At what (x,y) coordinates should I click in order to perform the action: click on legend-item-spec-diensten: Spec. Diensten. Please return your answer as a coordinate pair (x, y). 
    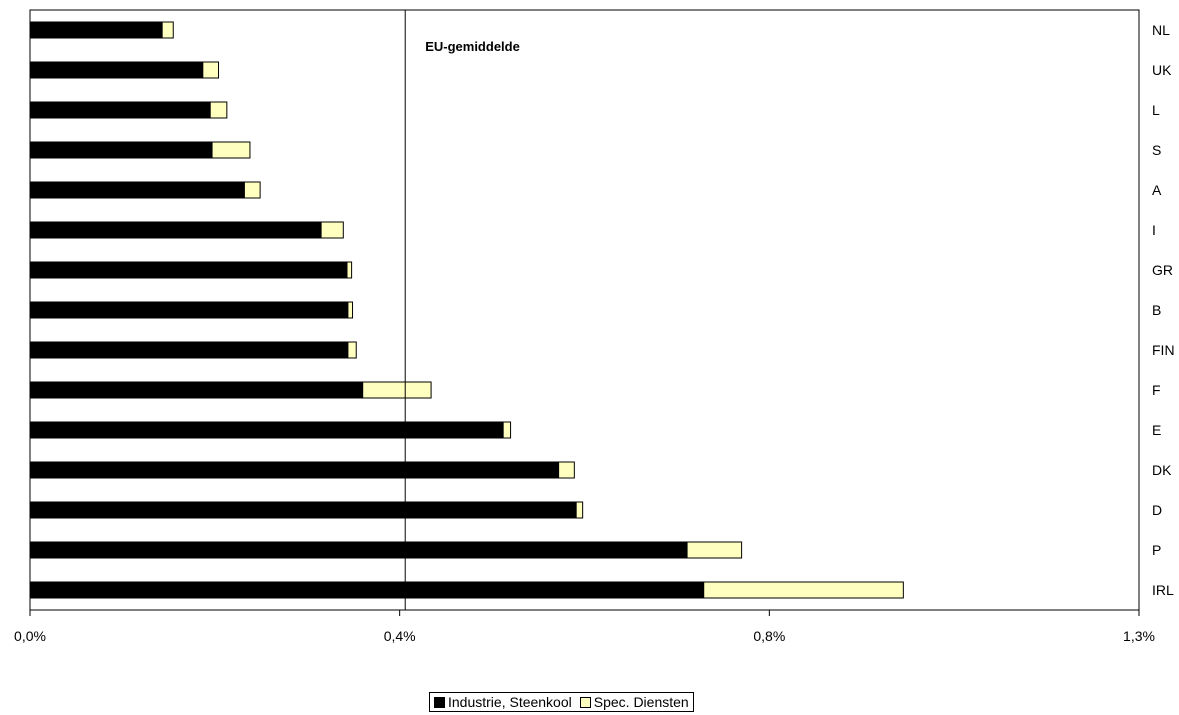
    Looking at the image, I should click on (634, 702).